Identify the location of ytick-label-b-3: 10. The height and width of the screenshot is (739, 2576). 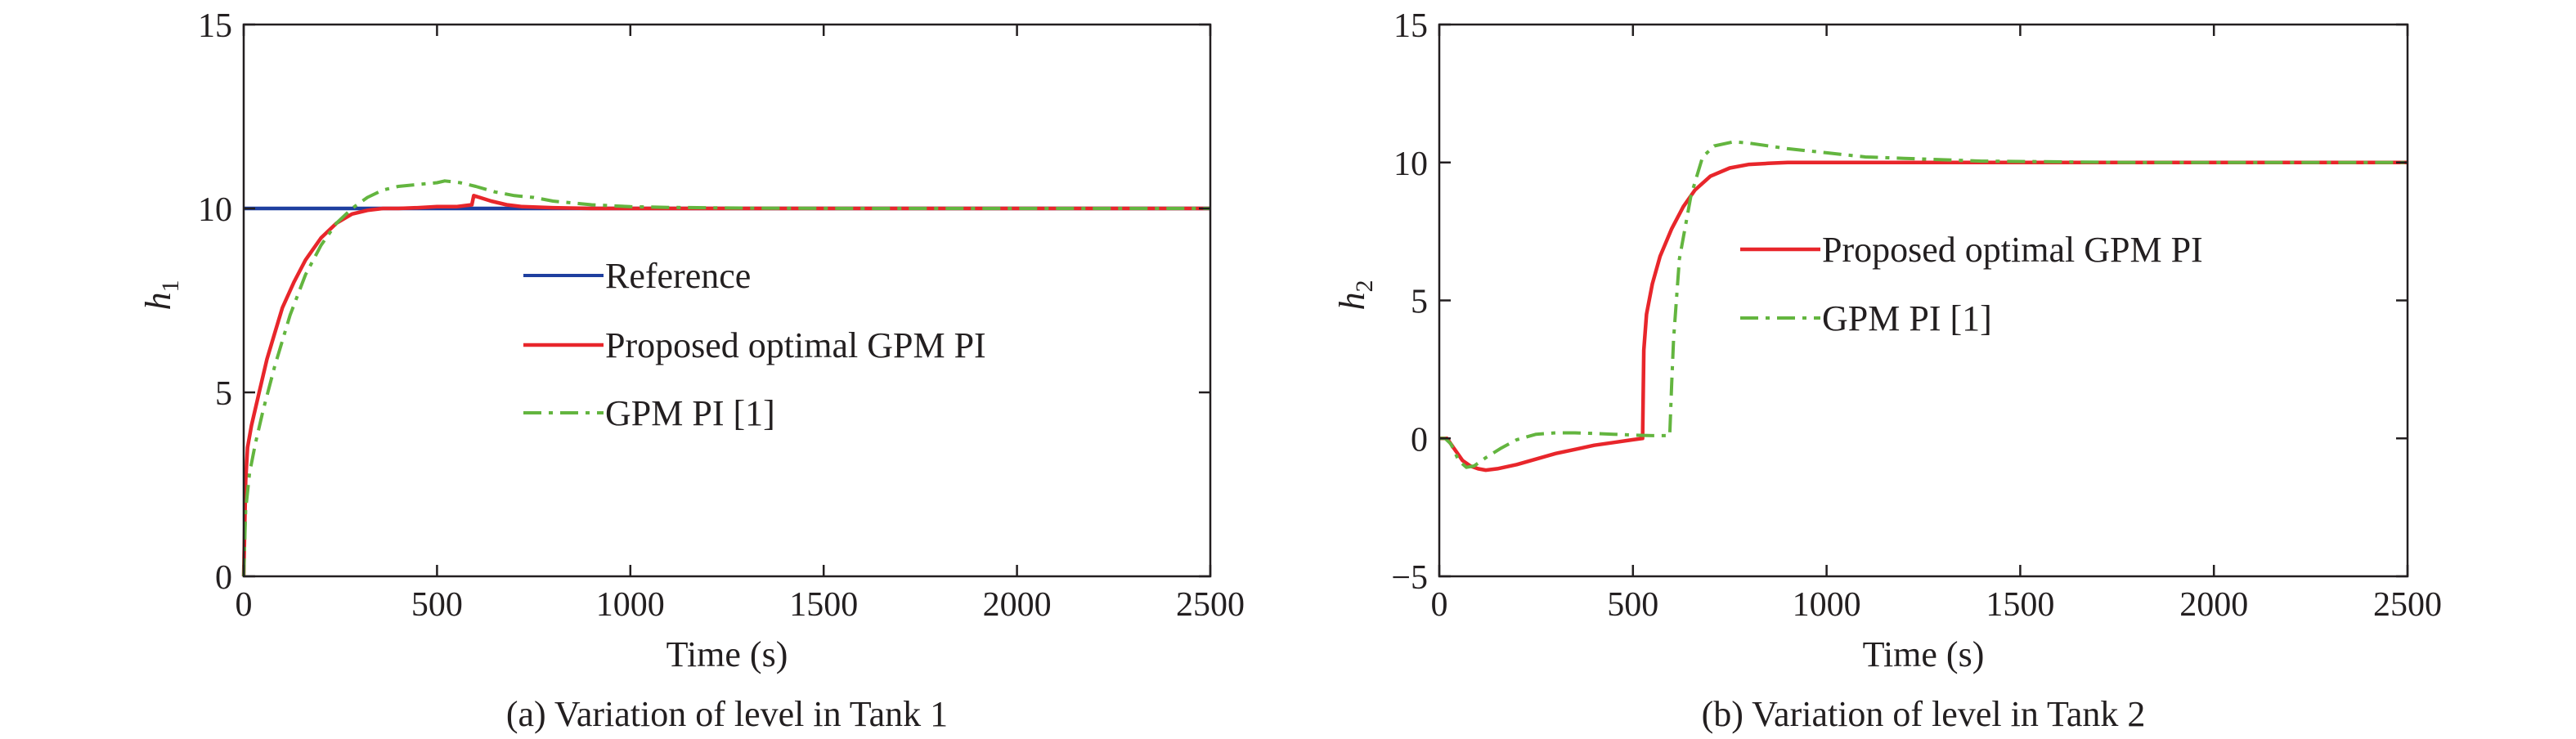
(1411, 165).